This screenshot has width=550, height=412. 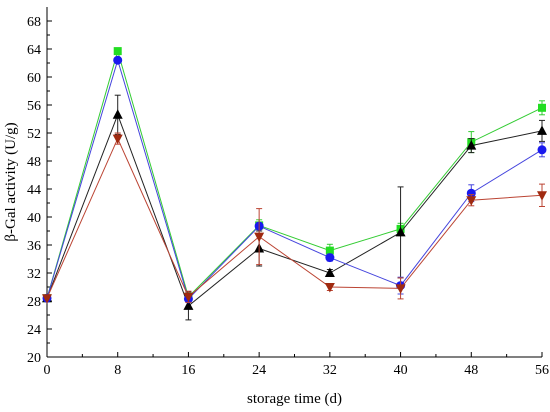 What do you see at coordinates (34, 22) in the screenshot?
I see `y-tick-label: 68` at bounding box center [34, 22].